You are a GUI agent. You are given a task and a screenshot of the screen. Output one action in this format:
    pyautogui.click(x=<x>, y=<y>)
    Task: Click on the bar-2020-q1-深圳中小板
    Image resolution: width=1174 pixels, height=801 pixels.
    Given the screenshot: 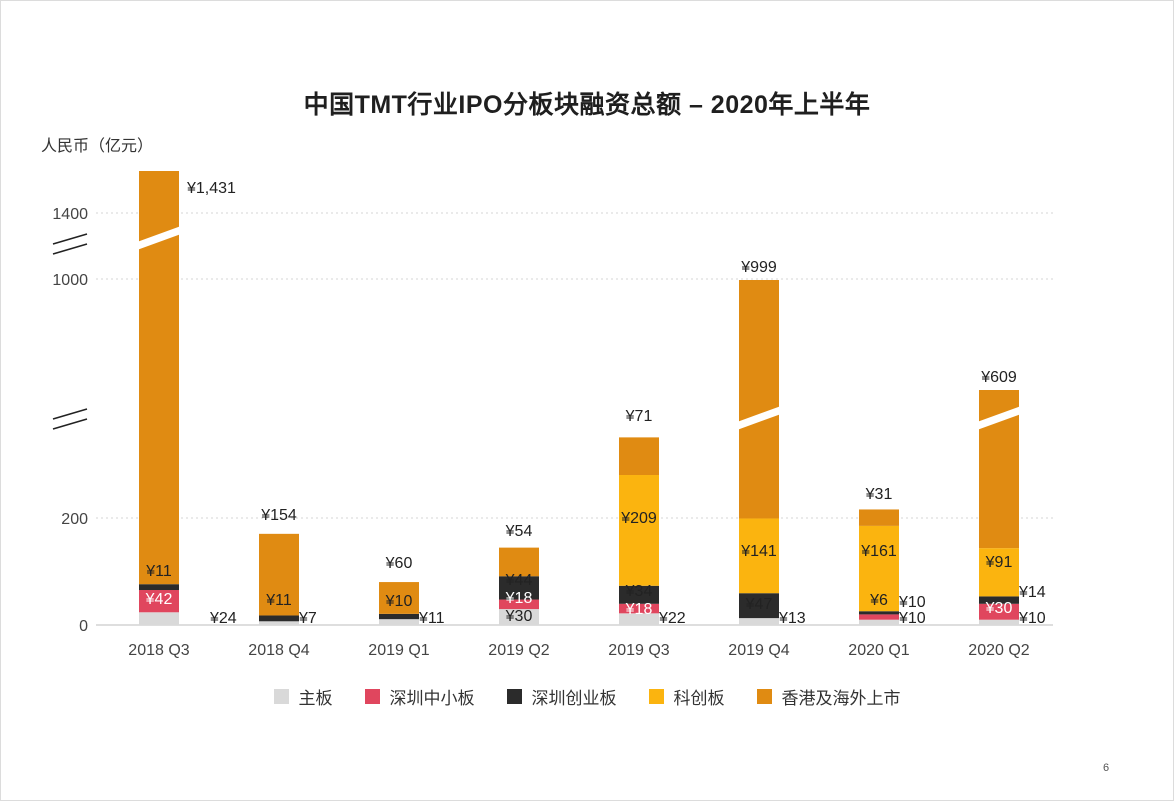 What is the action you would take?
    pyautogui.click(x=879, y=617)
    